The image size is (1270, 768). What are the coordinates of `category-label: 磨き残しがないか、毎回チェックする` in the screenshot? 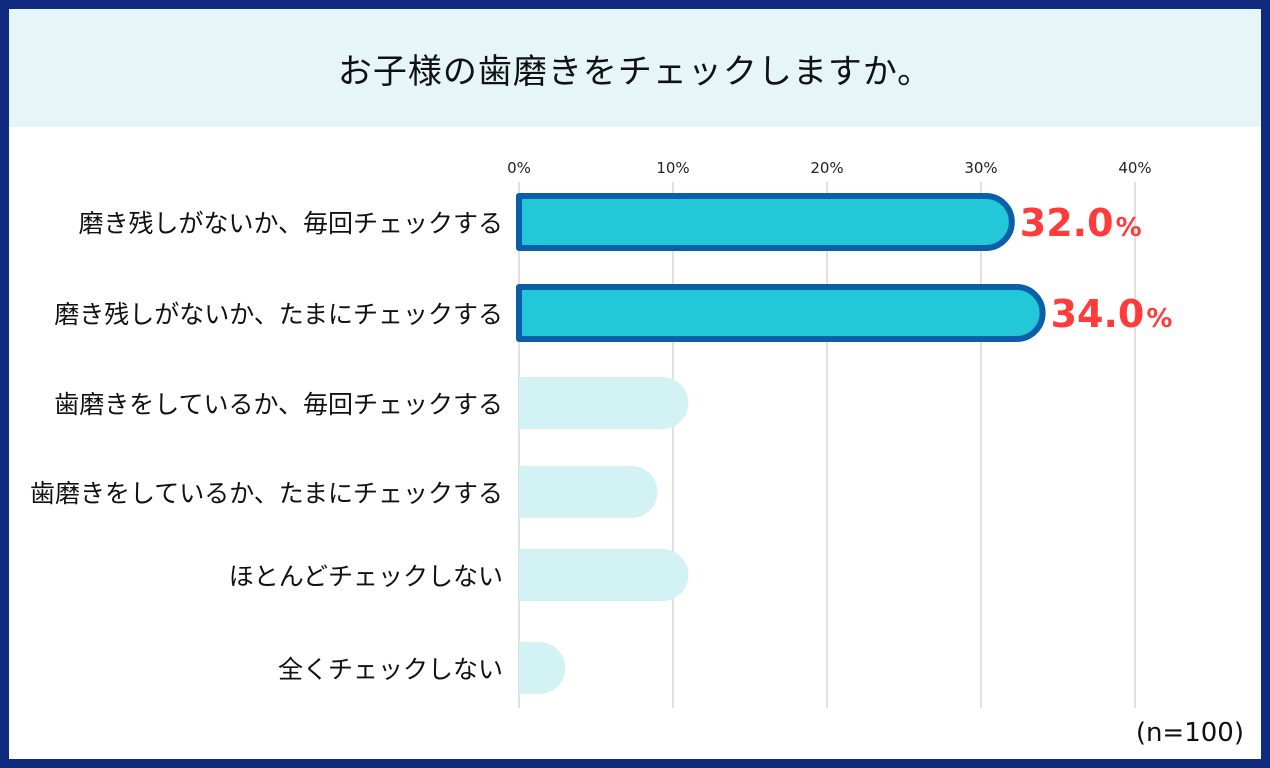 It's located at (290, 223).